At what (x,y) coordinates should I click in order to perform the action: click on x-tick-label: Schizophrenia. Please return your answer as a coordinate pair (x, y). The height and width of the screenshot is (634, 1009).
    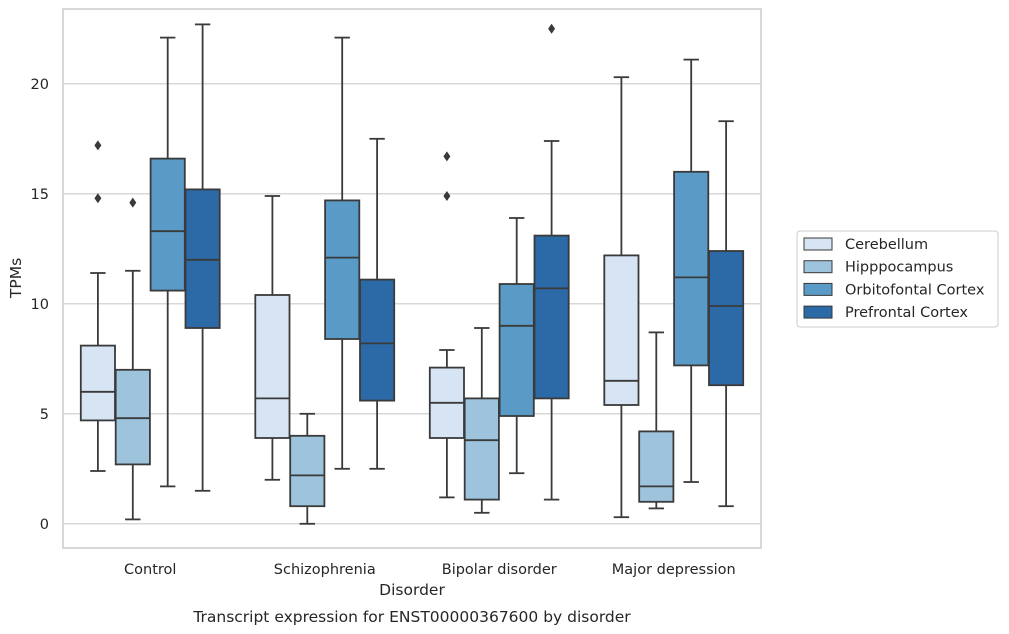
    Looking at the image, I should click on (325, 570).